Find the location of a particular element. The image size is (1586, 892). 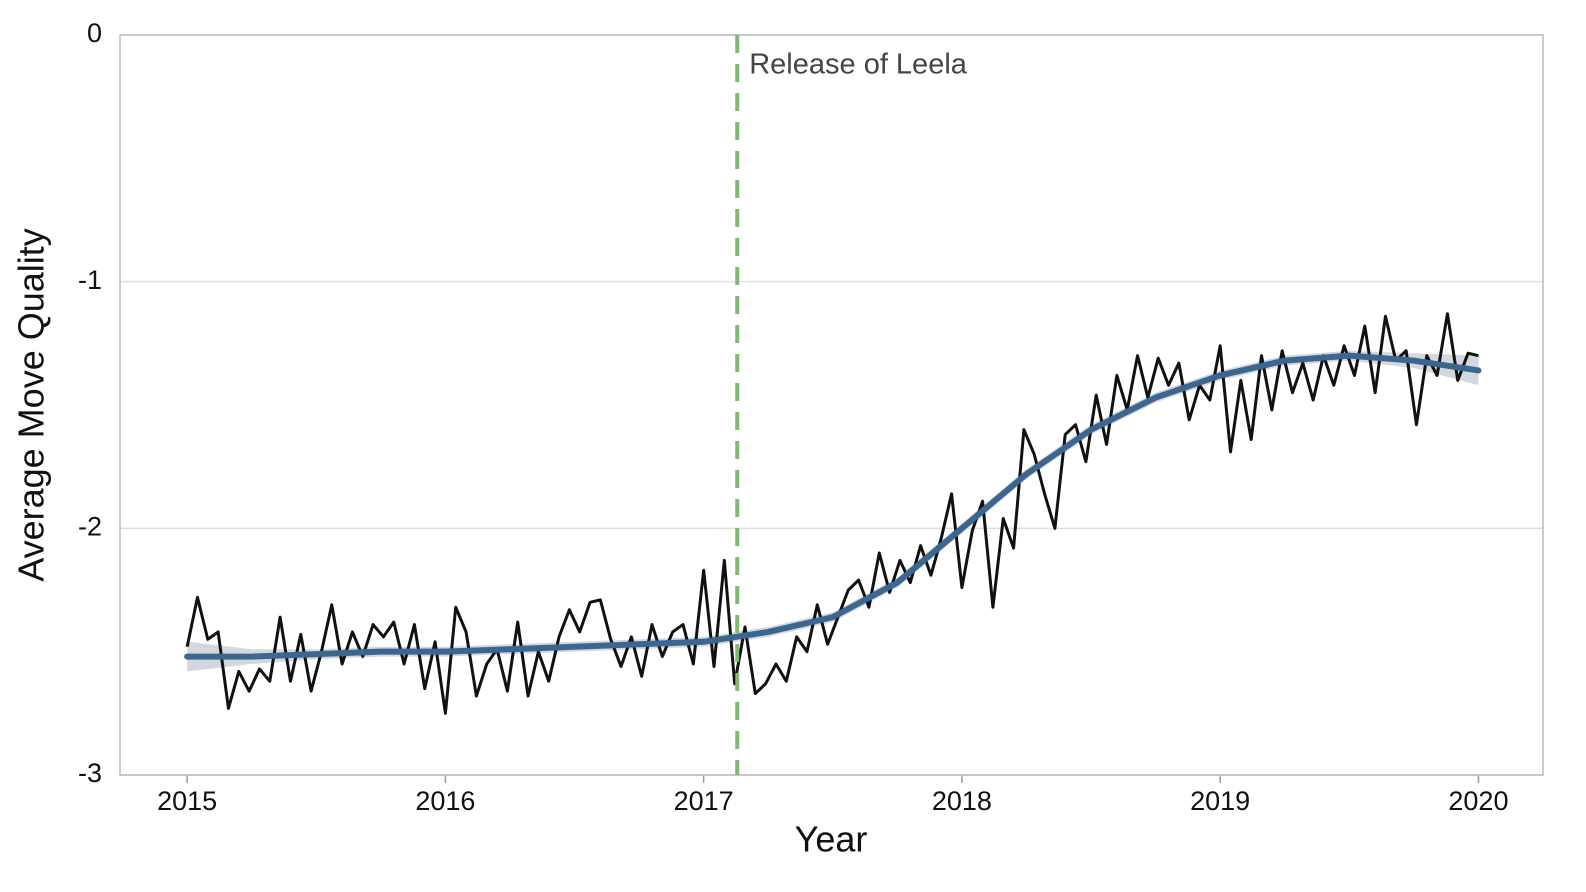

y-tick-label: -1 is located at coordinates (90, 280).